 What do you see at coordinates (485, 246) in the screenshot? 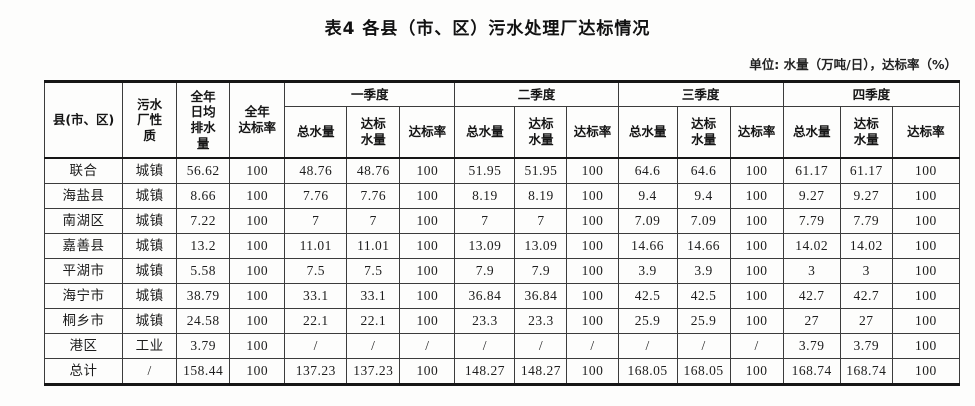
I see `cell-q2-total-volume: 13.09` at bounding box center [485, 246].